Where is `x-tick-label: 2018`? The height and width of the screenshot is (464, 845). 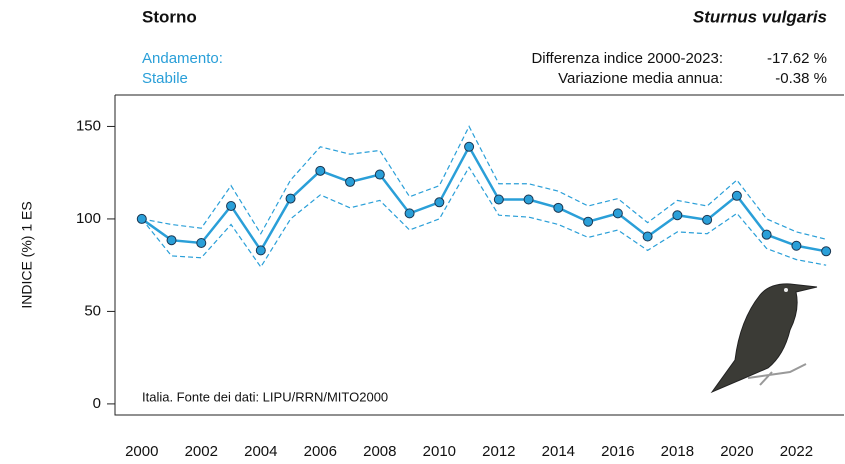 x-tick-label: 2018 is located at coordinates (677, 451).